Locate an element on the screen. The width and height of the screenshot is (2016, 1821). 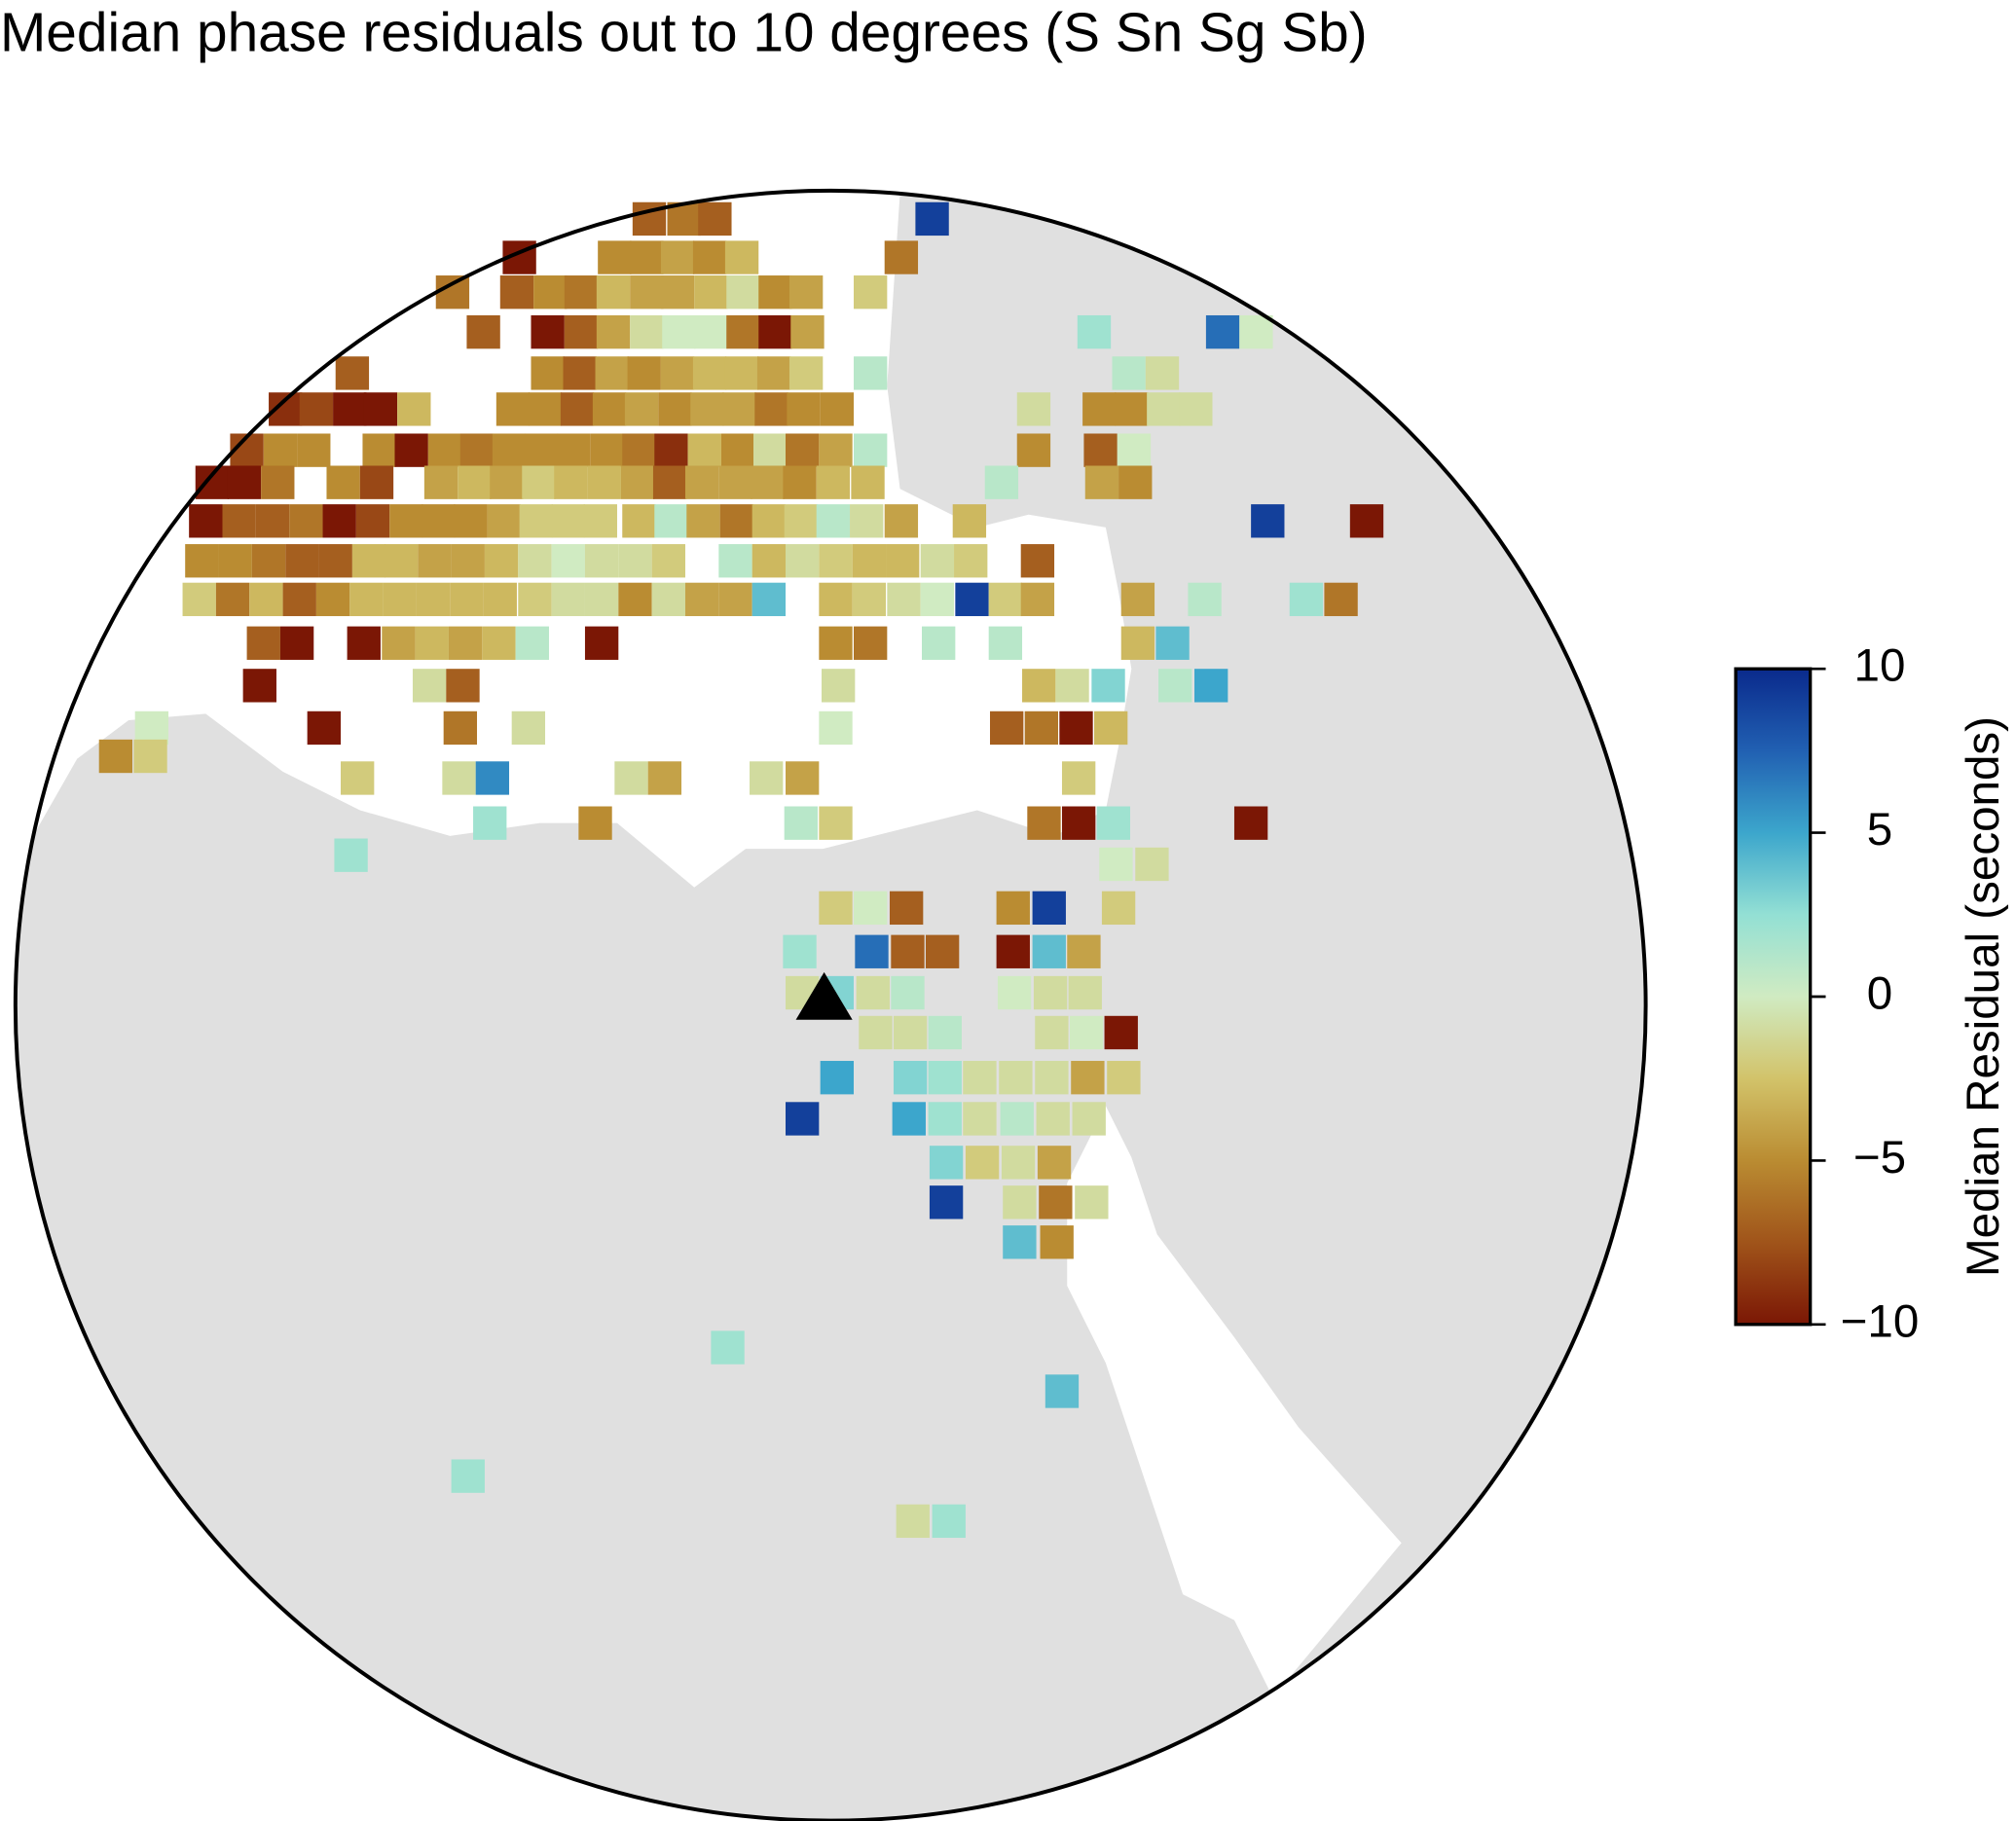
colorbar-tick-label: 0 is located at coordinates (1879, 994).